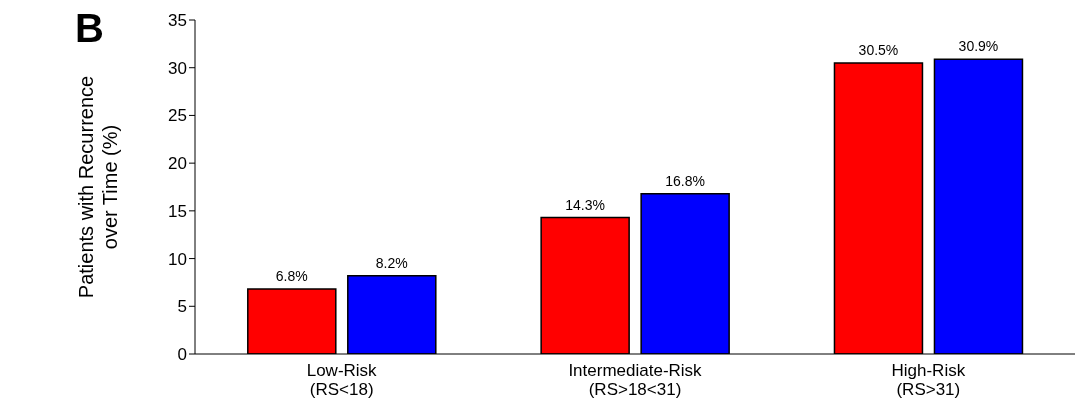 Image resolution: width=1087 pixels, height=410 pixels. What do you see at coordinates (98, 187) in the screenshot?
I see `y-axis-title: Patients with Recurrence over Time (%)` at bounding box center [98, 187].